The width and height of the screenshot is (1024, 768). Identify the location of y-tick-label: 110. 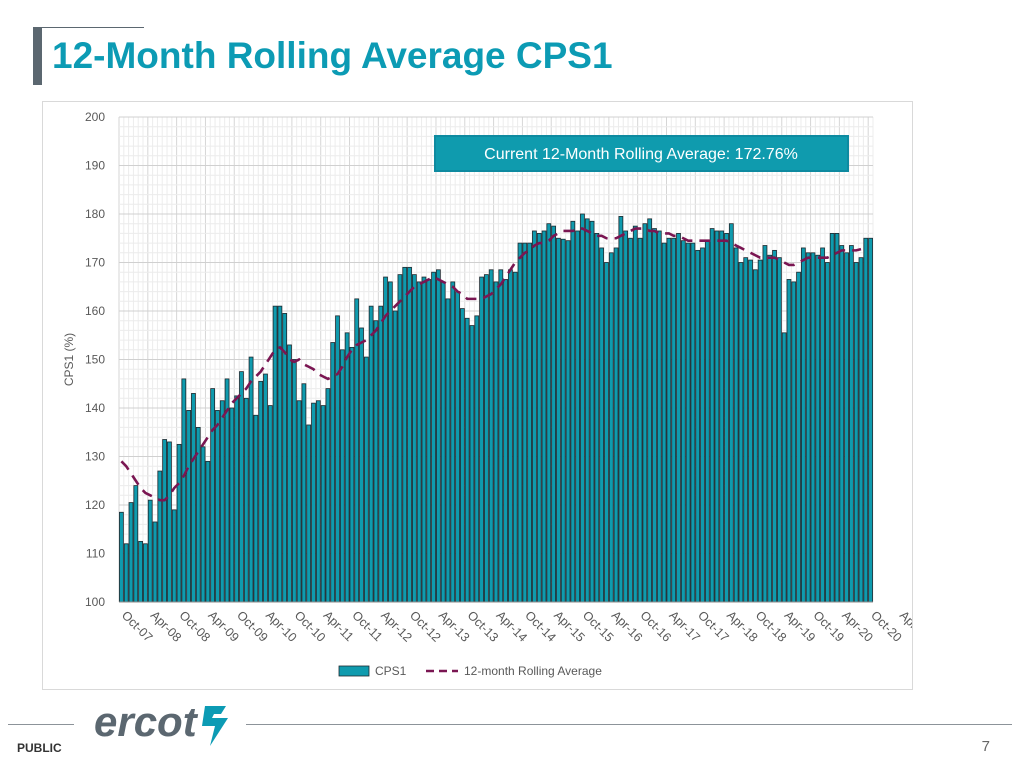
(95, 554).